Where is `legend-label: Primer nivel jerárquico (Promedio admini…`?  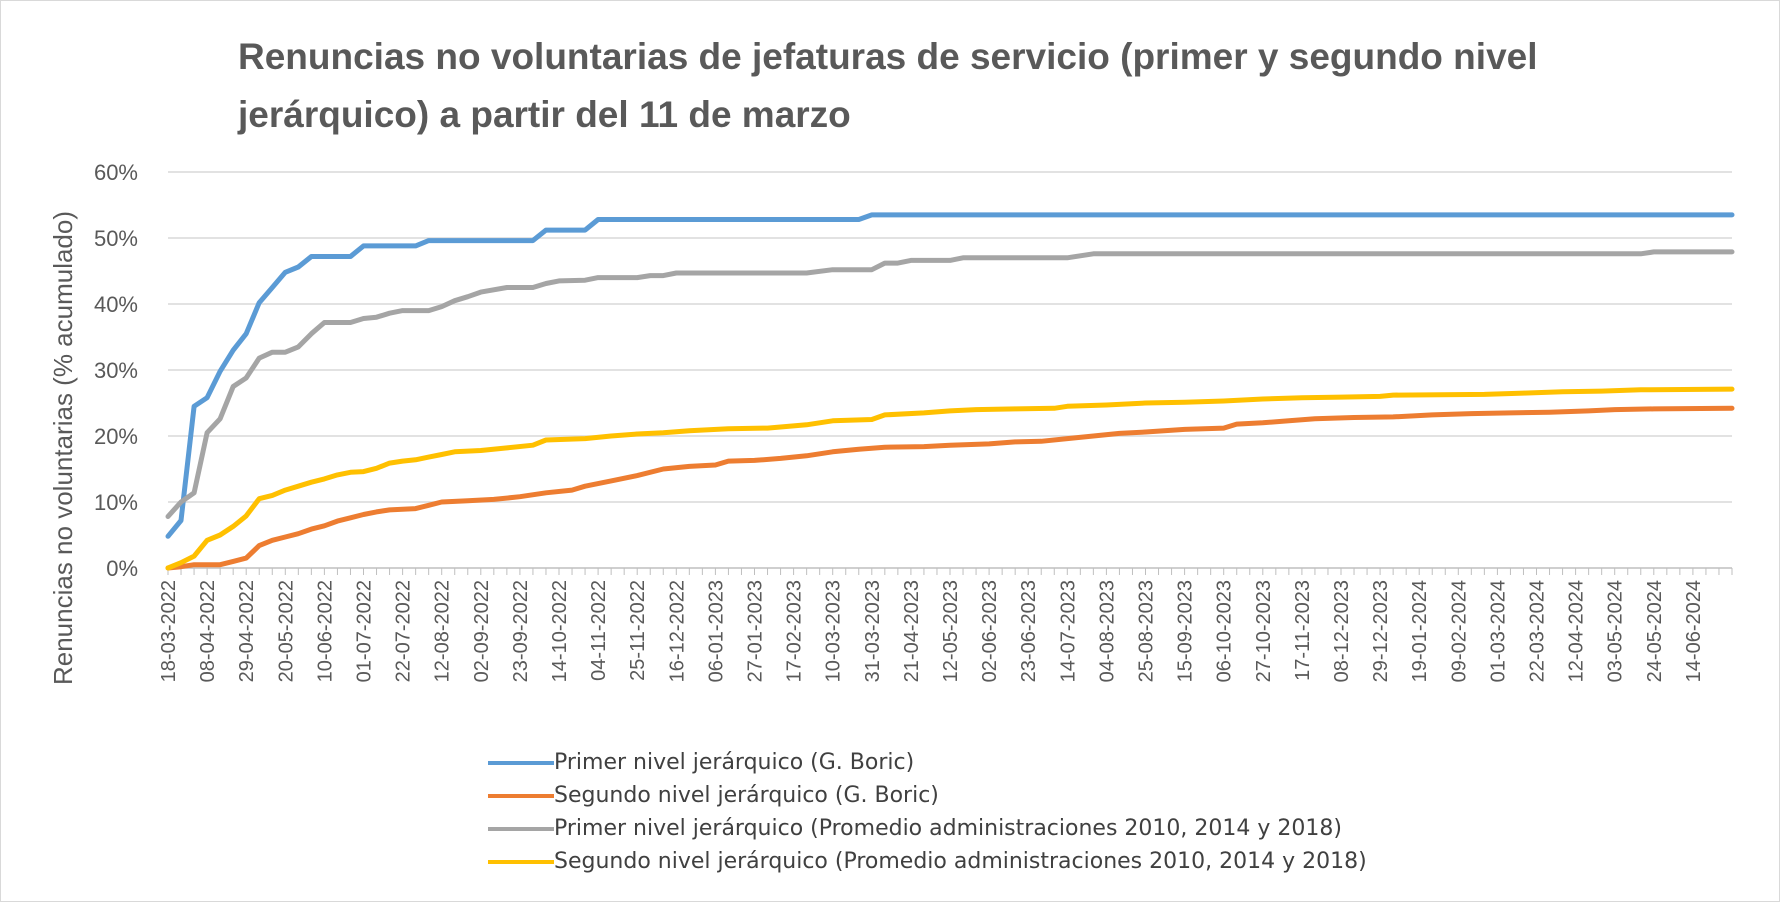 legend-label: Primer nivel jerárquico (Promedio admini… is located at coordinates (948, 828).